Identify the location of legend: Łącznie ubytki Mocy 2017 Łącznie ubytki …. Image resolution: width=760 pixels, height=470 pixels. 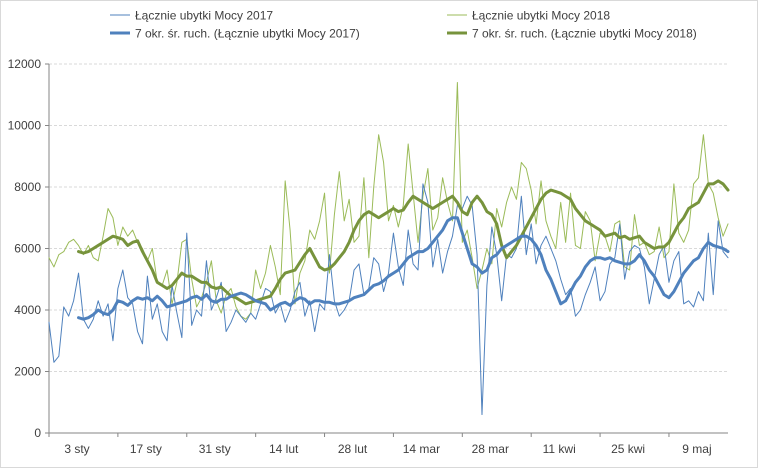
(403, 25).